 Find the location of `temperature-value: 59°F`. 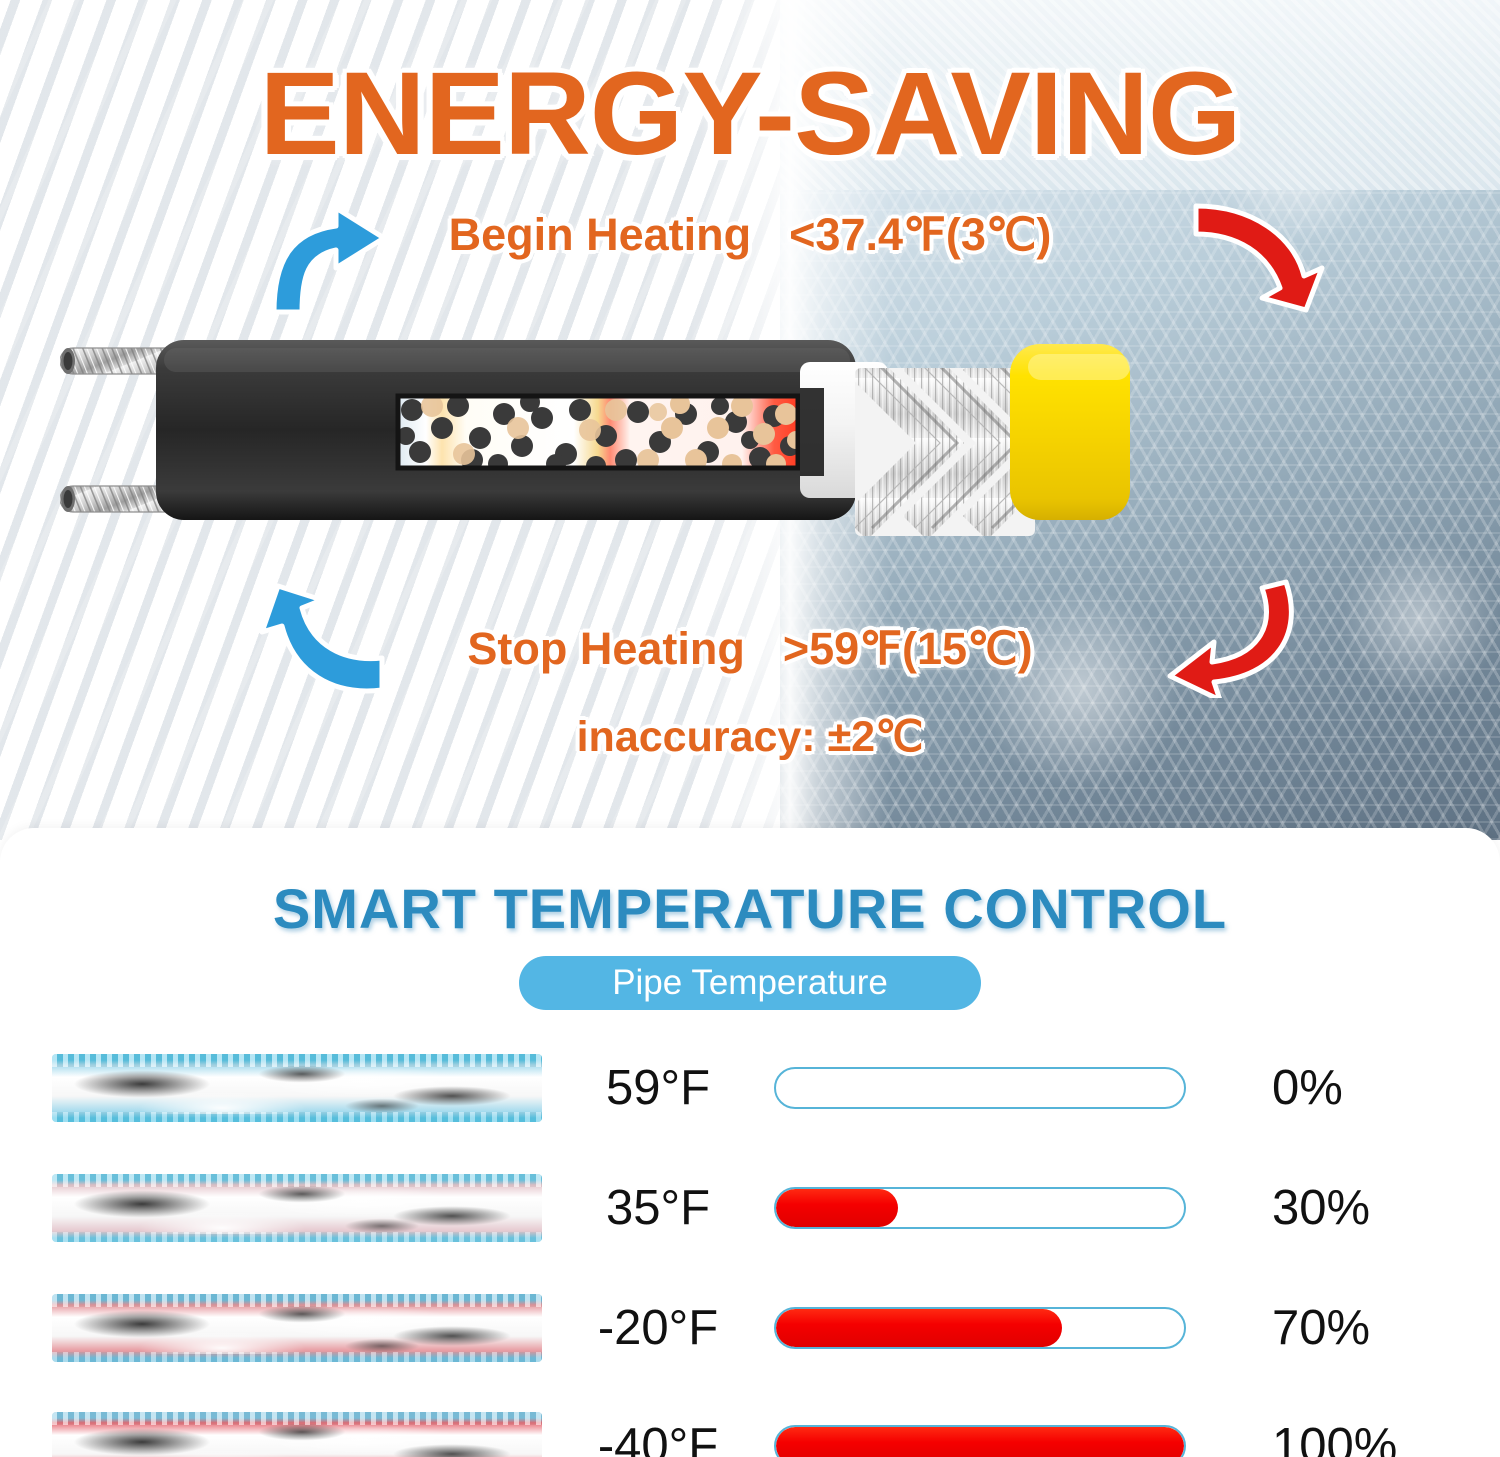

temperature-value: 59°F is located at coordinates (658, 1088).